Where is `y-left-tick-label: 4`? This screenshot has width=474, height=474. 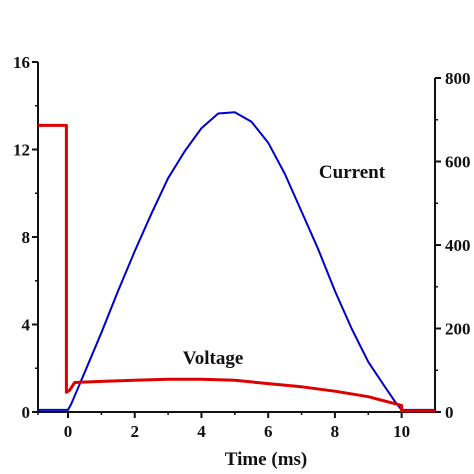
y-left-tick-label: 4 is located at coordinates (26, 325).